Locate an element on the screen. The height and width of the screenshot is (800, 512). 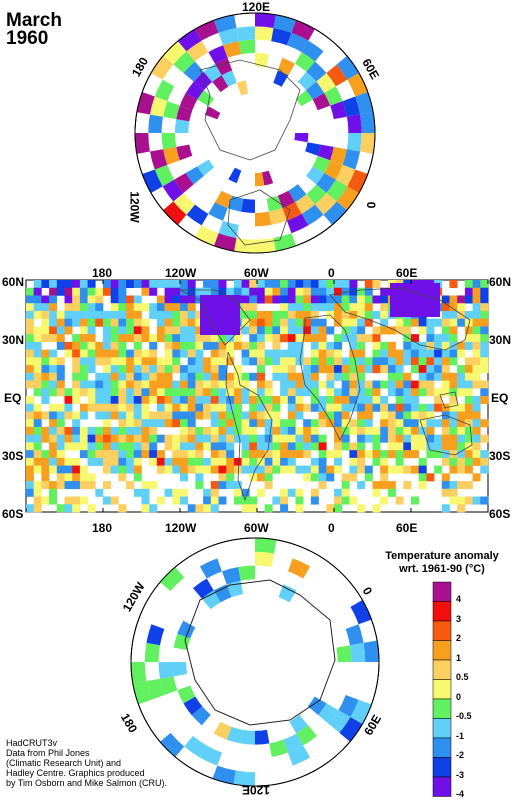
wm-bottom-180: 180 is located at coordinates (102, 528).